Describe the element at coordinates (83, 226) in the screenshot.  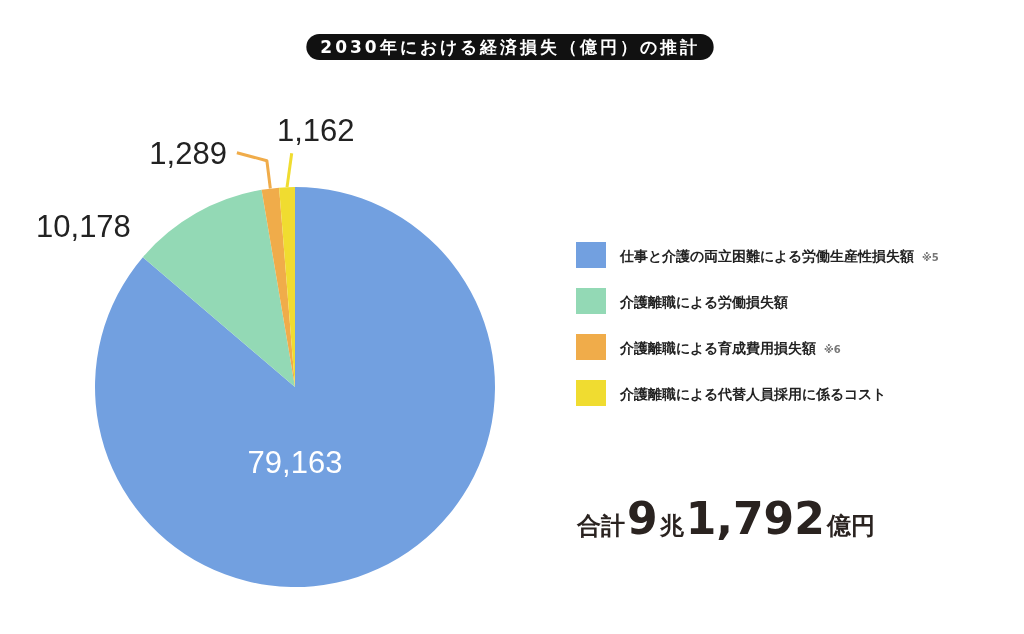
I see `data-label: 10,178` at that location.